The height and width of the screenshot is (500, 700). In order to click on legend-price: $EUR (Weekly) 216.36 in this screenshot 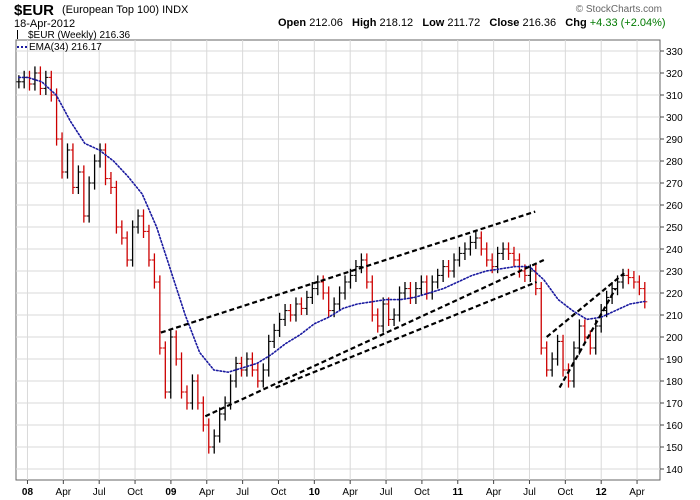, I will do `click(73, 36)`.